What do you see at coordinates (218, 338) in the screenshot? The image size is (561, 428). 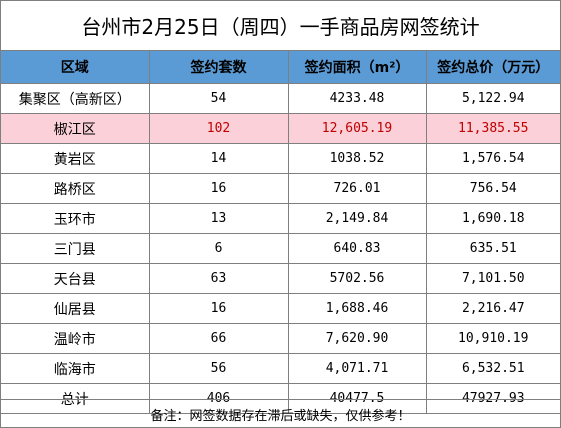 I see `units-cell: 66` at bounding box center [218, 338].